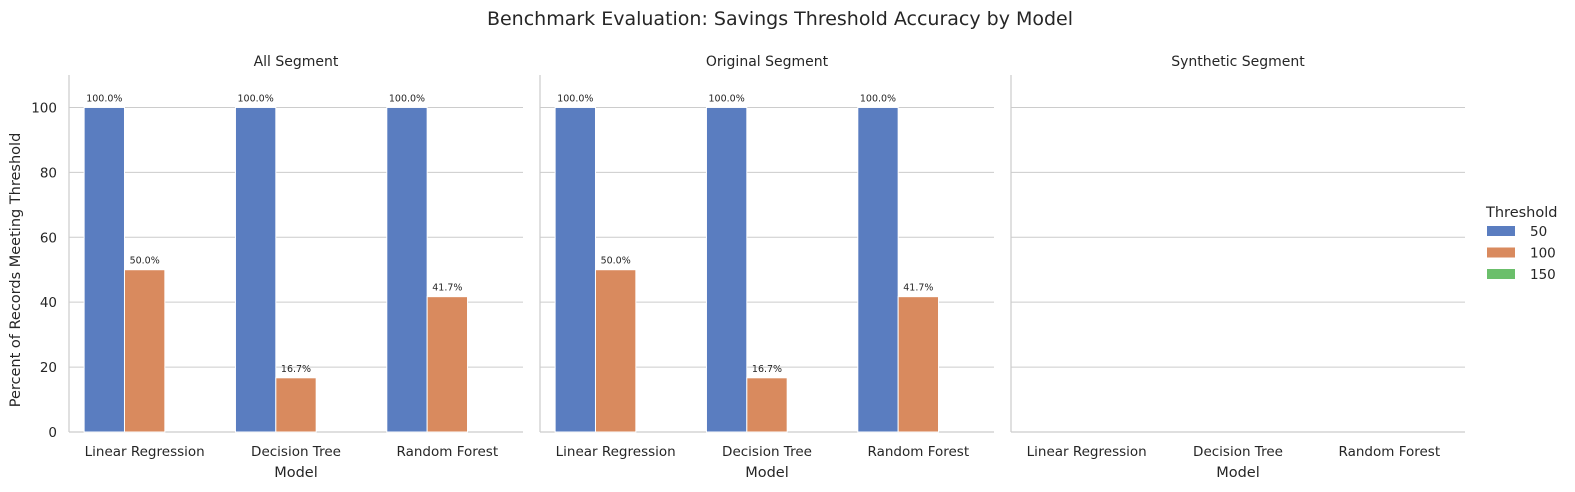 This screenshot has width=1575, height=492. What do you see at coordinates (48, 238) in the screenshot?
I see `y-tick-label: 60` at bounding box center [48, 238].